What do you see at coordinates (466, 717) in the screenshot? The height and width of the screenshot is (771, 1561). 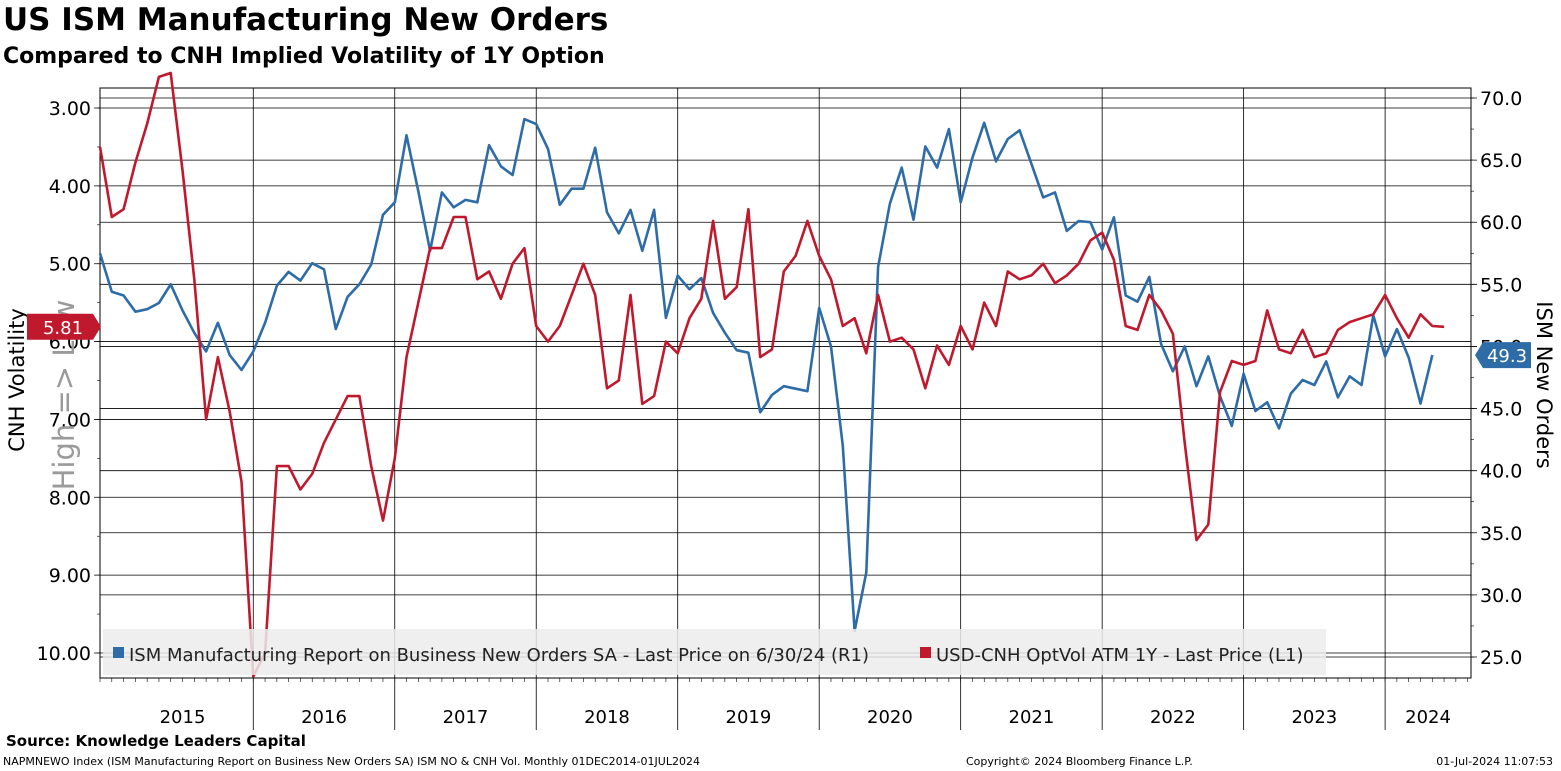 I see `x-tick-label: 2017` at bounding box center [466, 717].